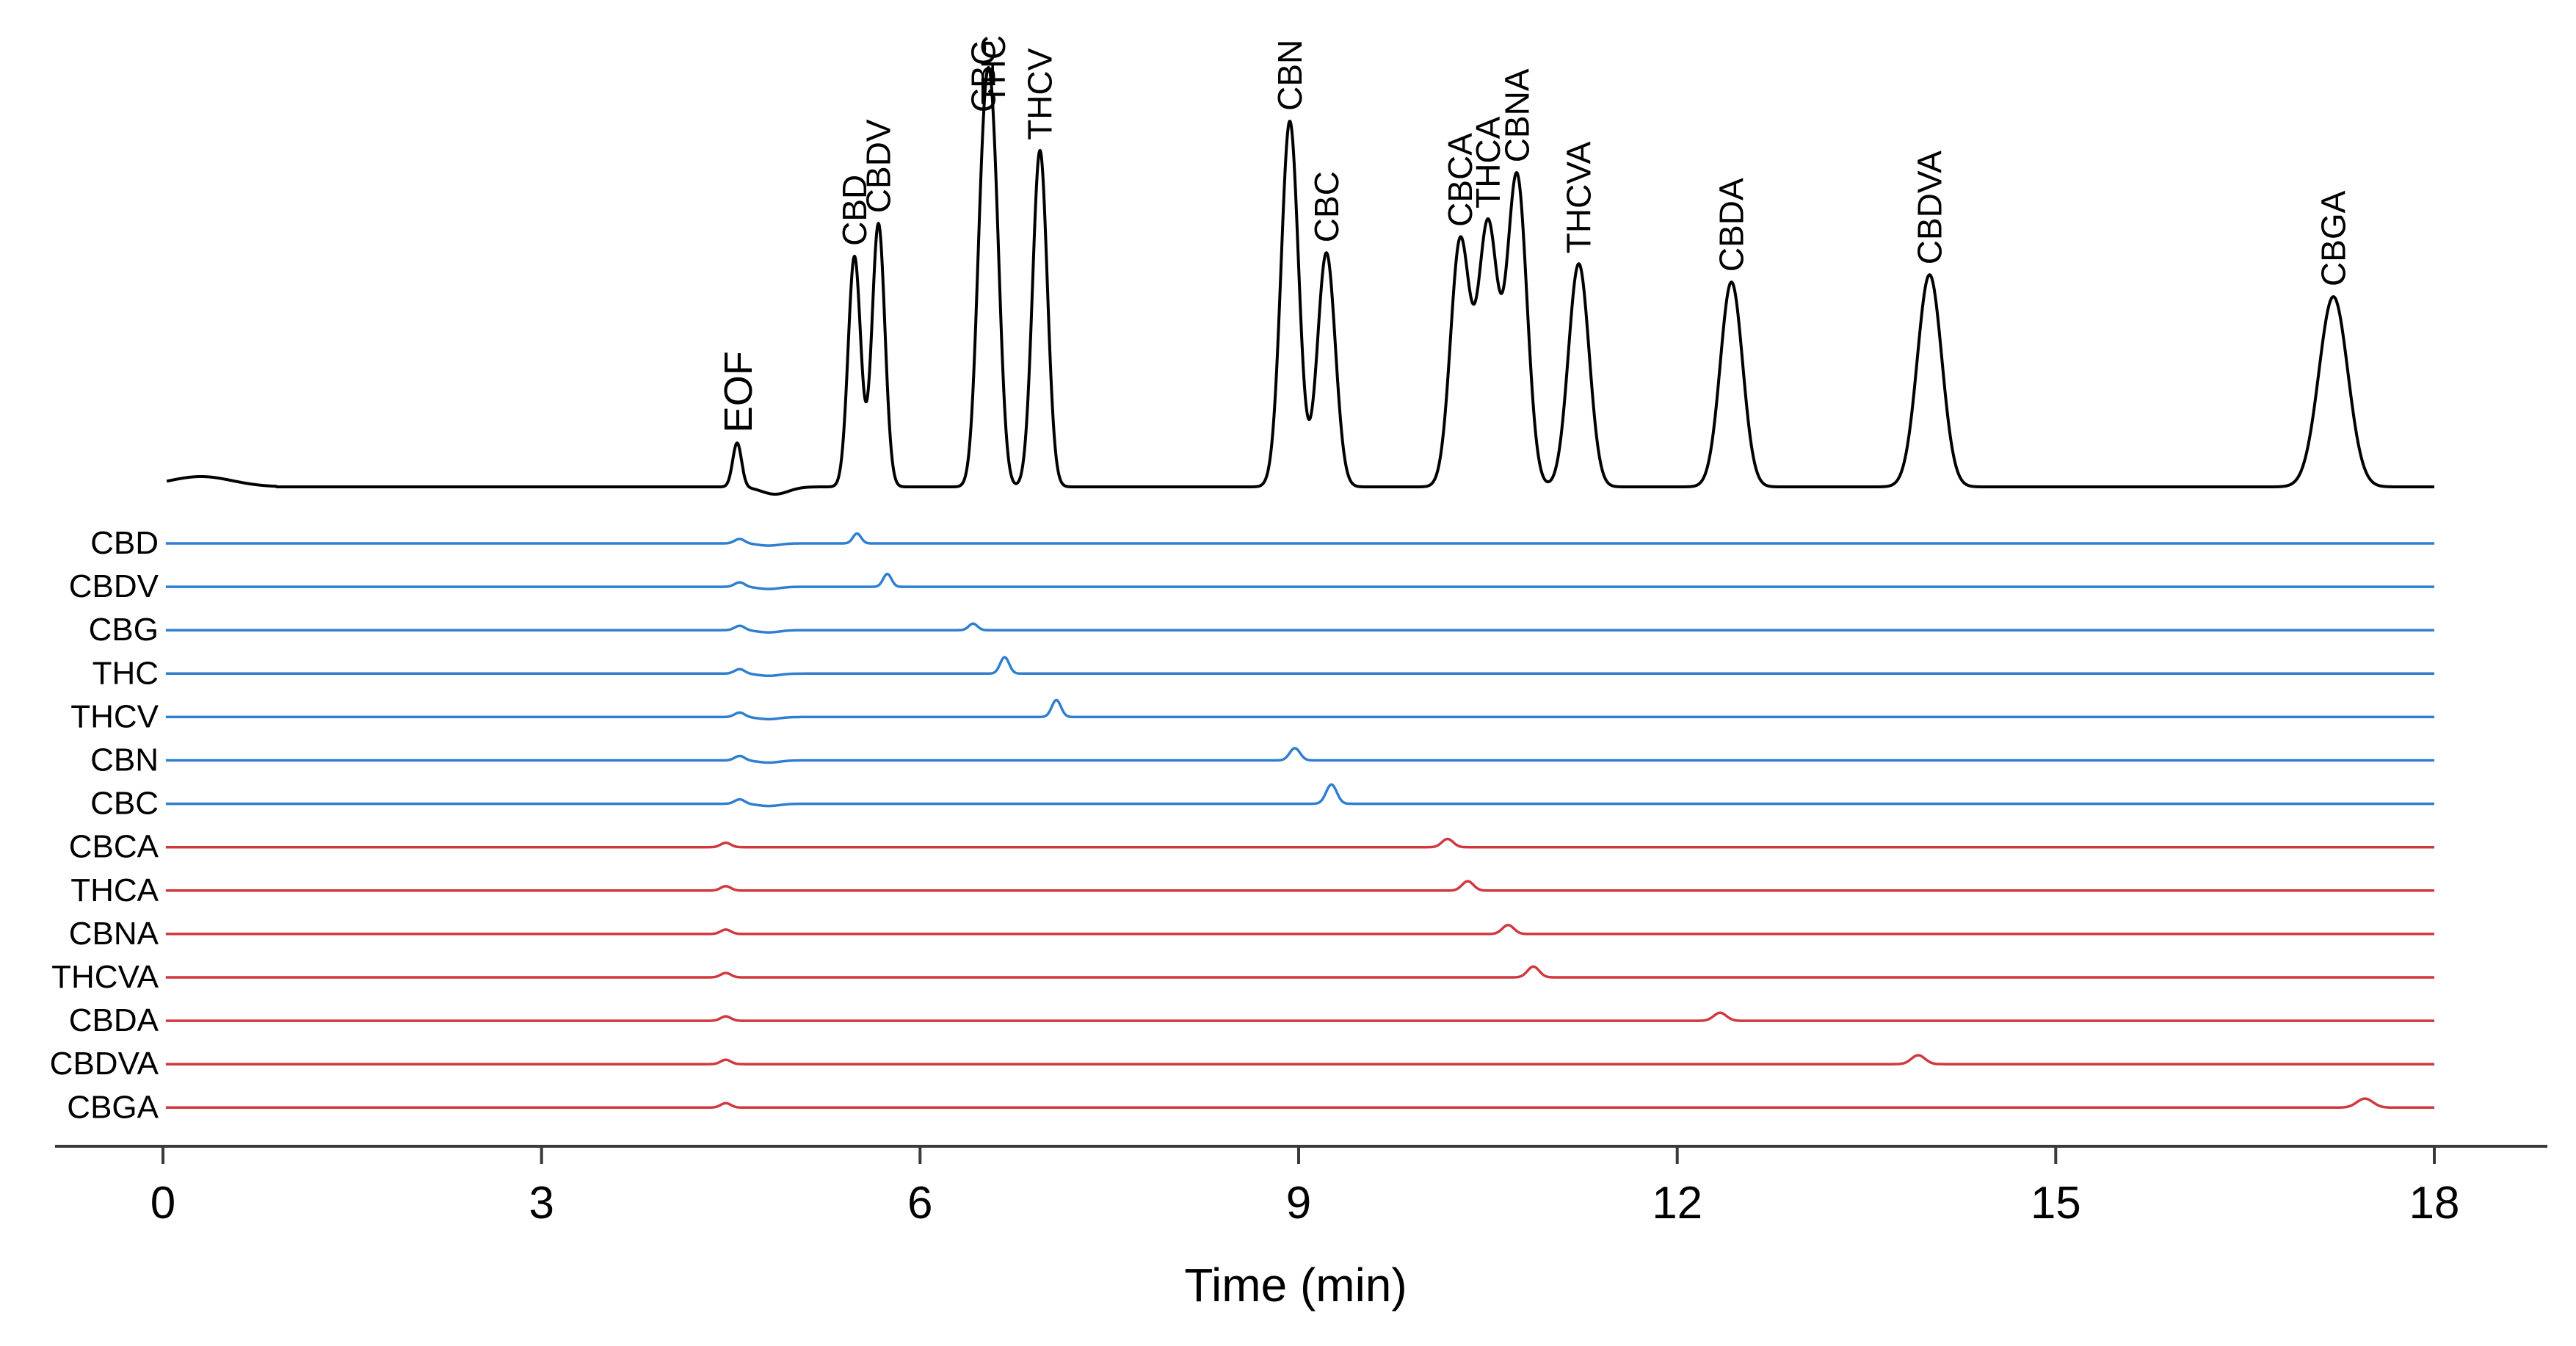 This screenshot has width=2576, height=1346. Describe the element at coordinates (1300, 667) in the screenshot. I see `trace-thc` at that location.